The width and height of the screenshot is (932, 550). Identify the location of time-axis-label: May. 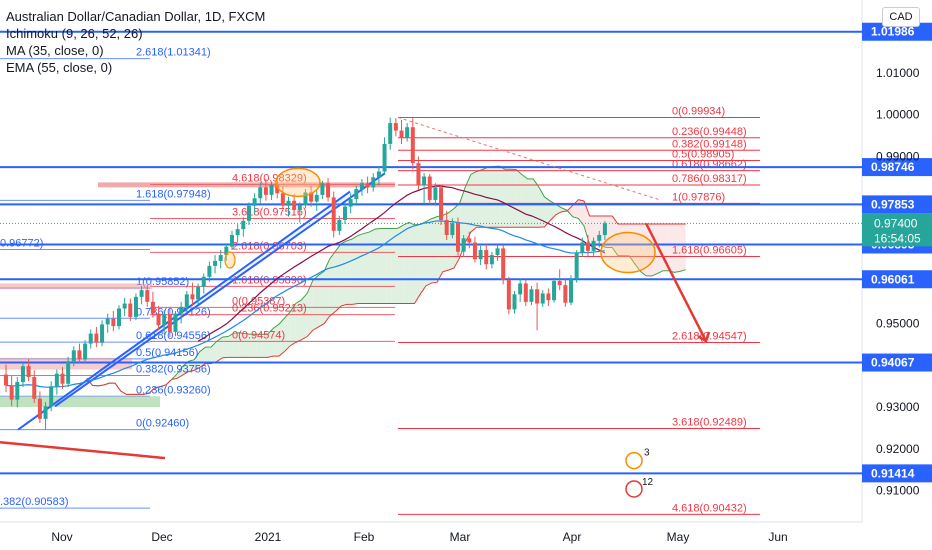
(678, 537).